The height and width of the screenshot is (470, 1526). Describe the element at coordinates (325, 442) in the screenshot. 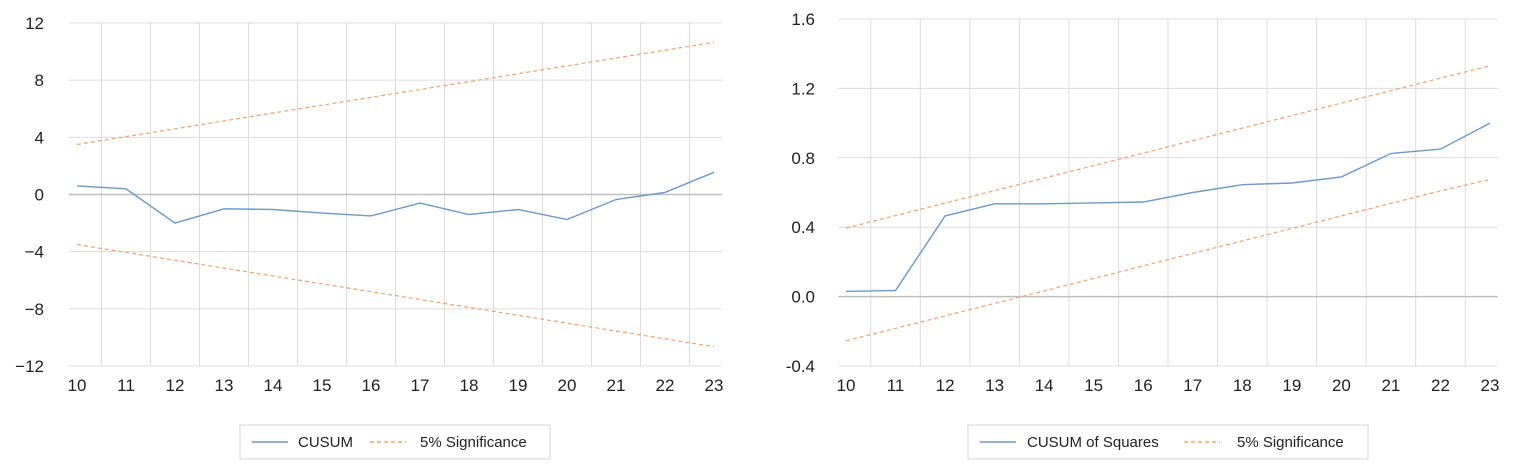

I see `legend-label: CUSUM` at that location.